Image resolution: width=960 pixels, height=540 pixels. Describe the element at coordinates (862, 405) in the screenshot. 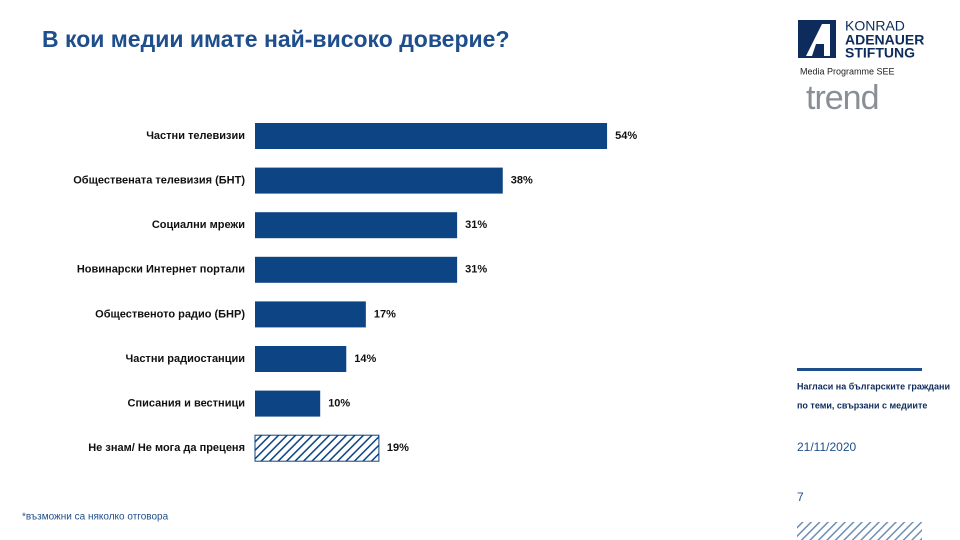

I see `sidebar-text: по теми, свързани с медиите` at that location.